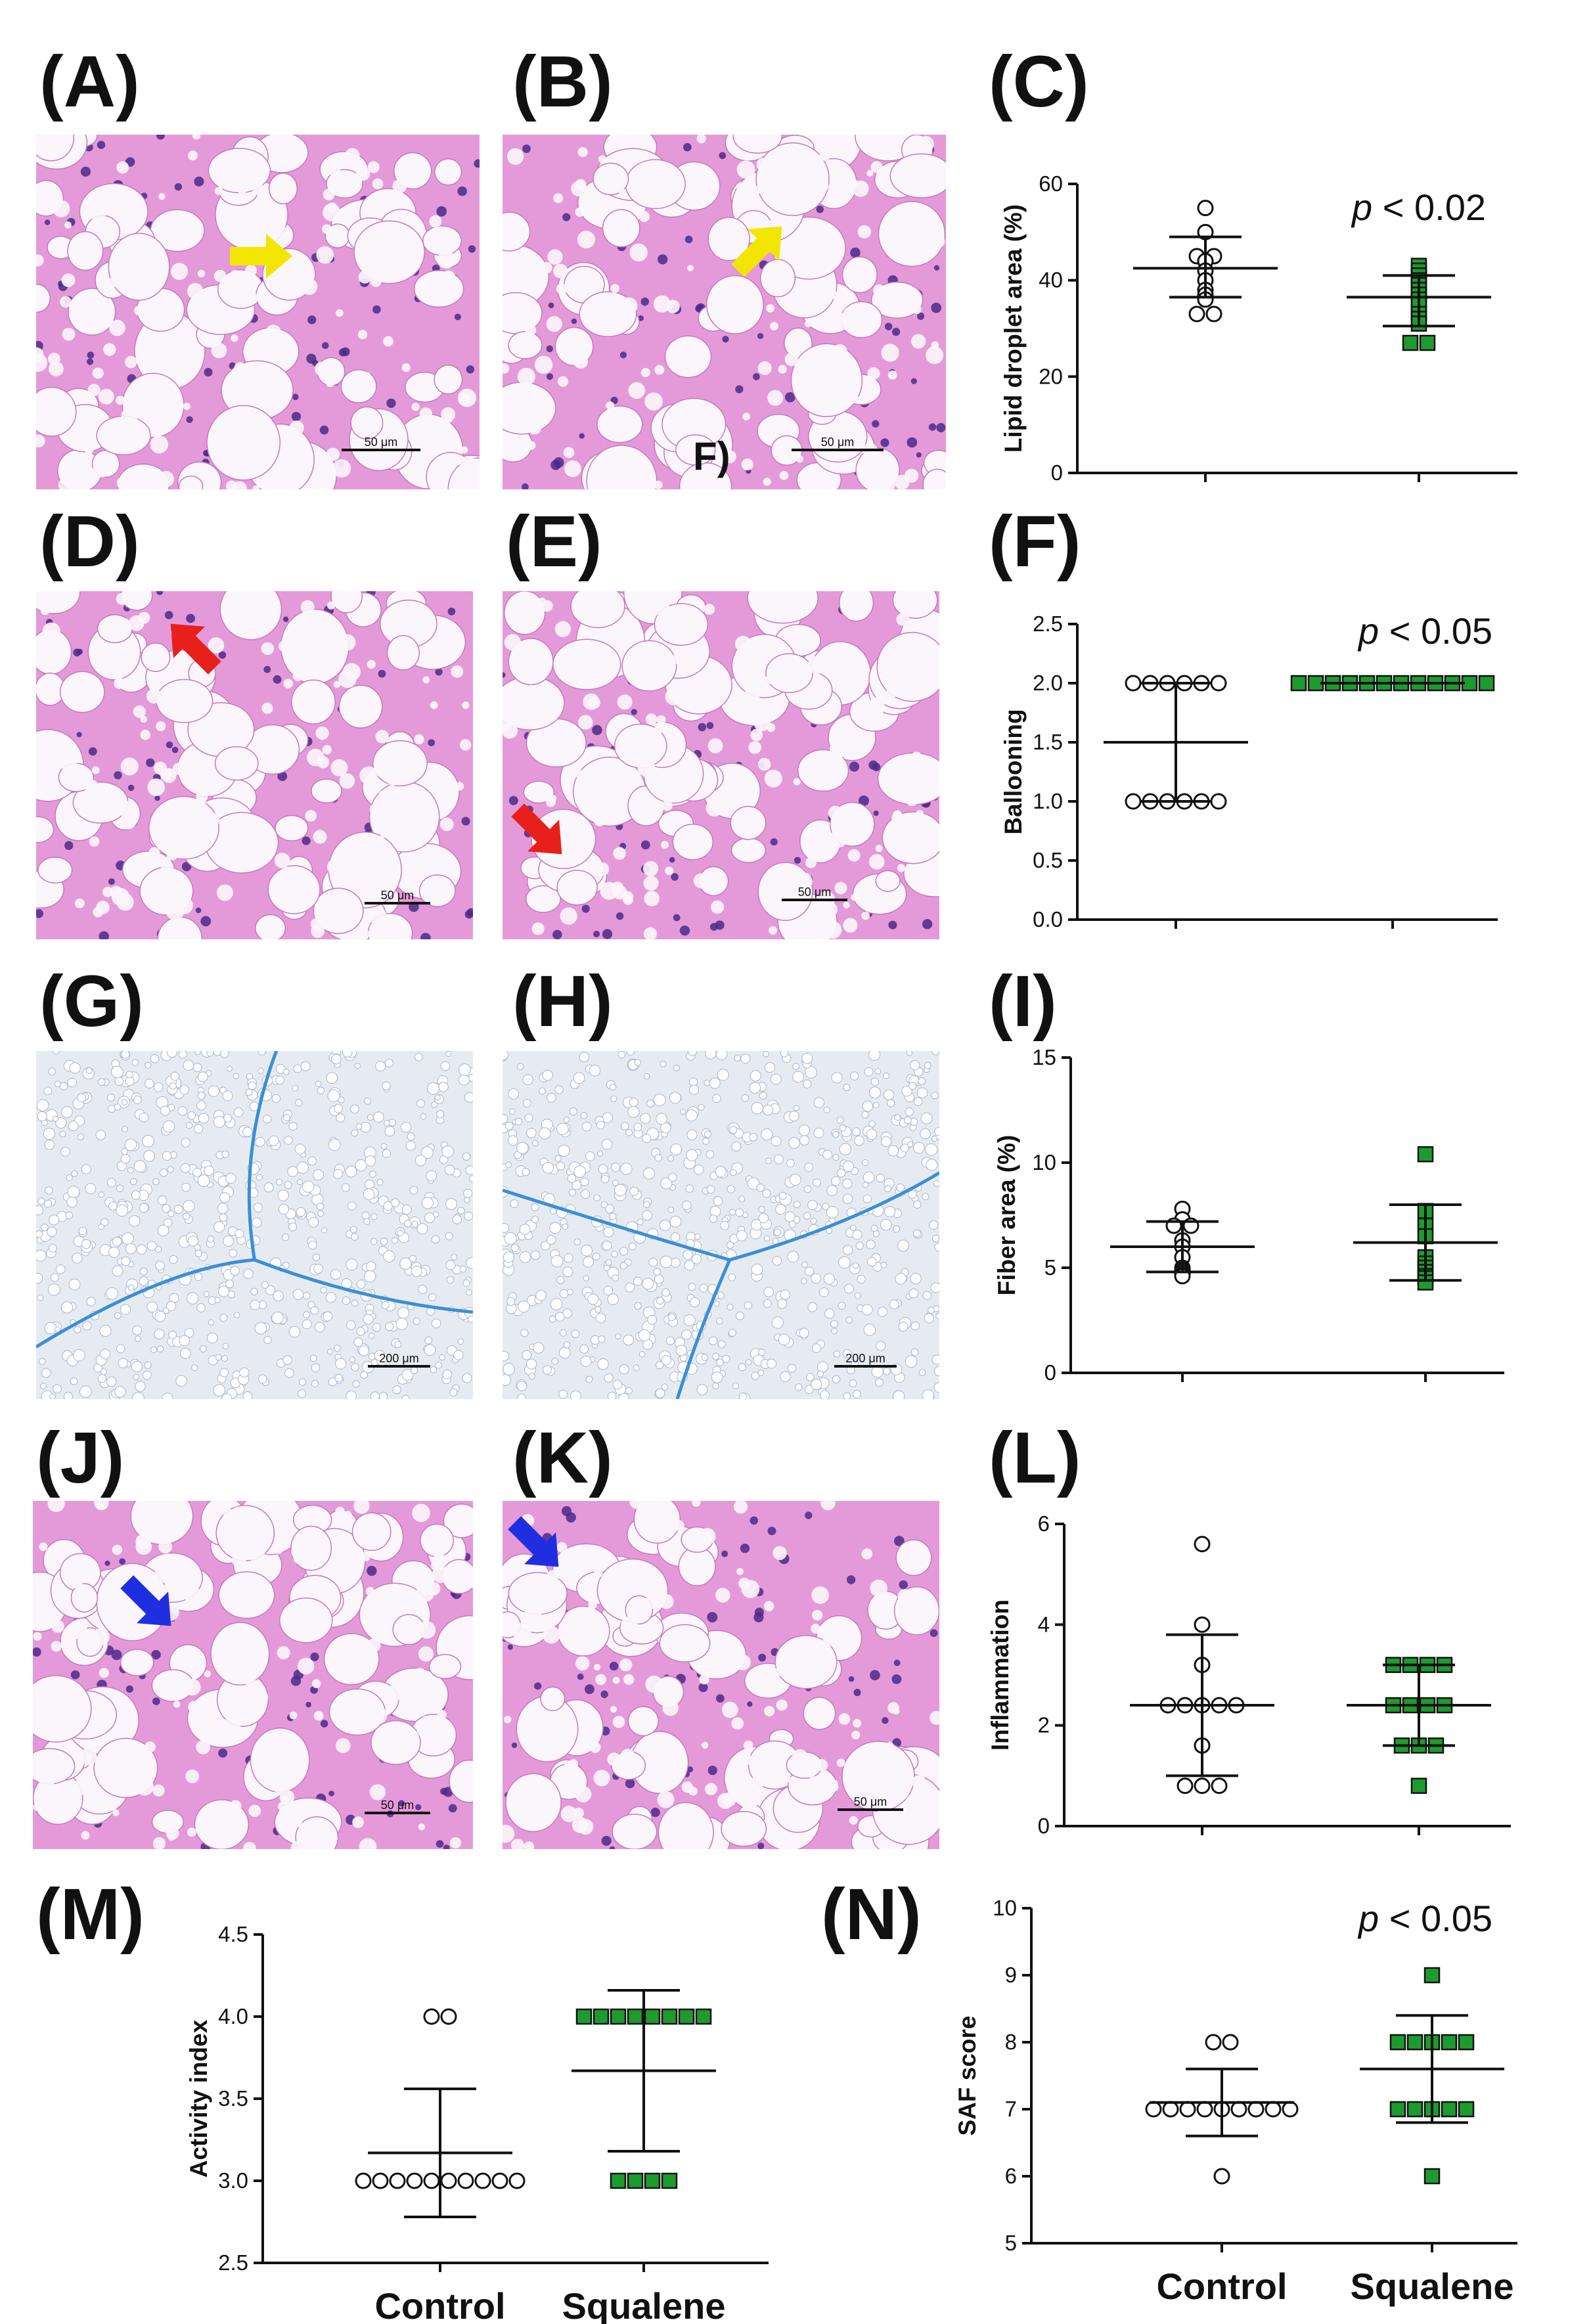 The width and height of the screenshot is (1591, 2324). What do you see at coordinates (562, 81) in the screenshot?
I see `panel-label-b: (B)` at bounding box center [562, 81].